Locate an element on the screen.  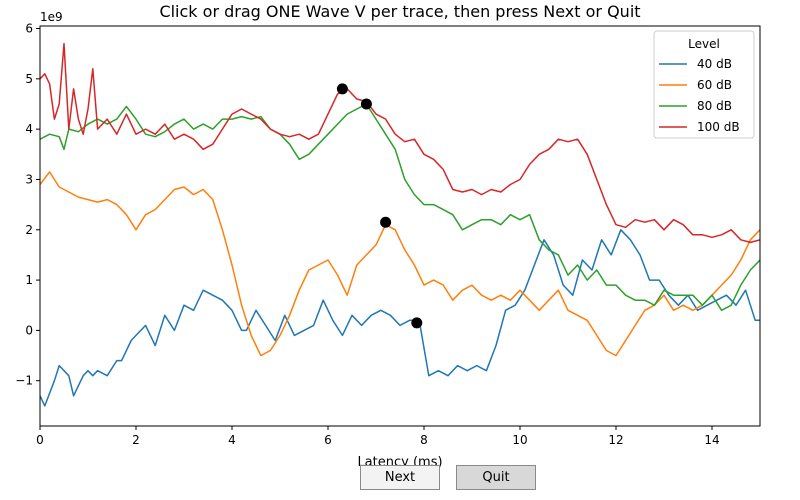
y-tick-label: 3 is located at coordinates (29, 179).